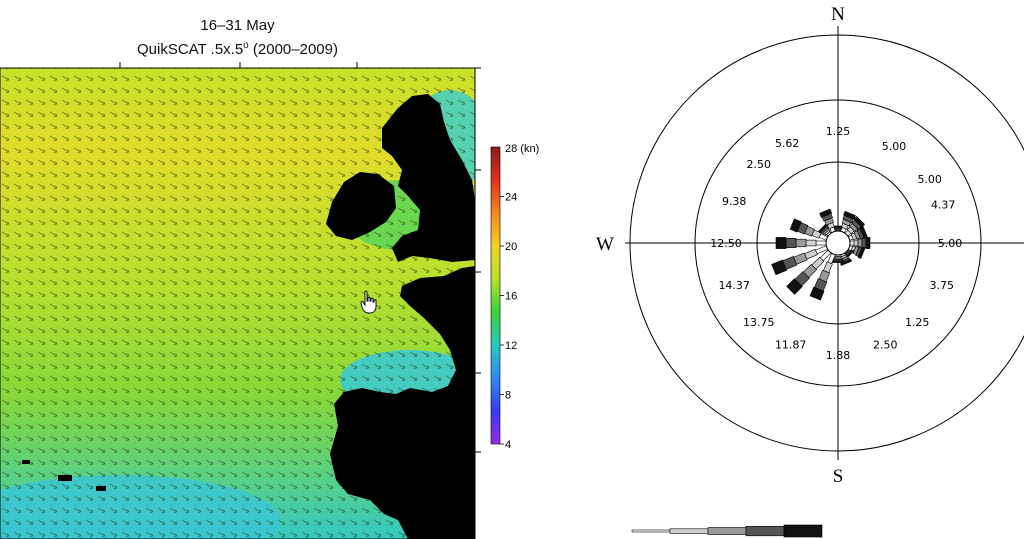  I want to click on colorbar-ticks: 24 20 16 12 8 4, so click(508, 321).